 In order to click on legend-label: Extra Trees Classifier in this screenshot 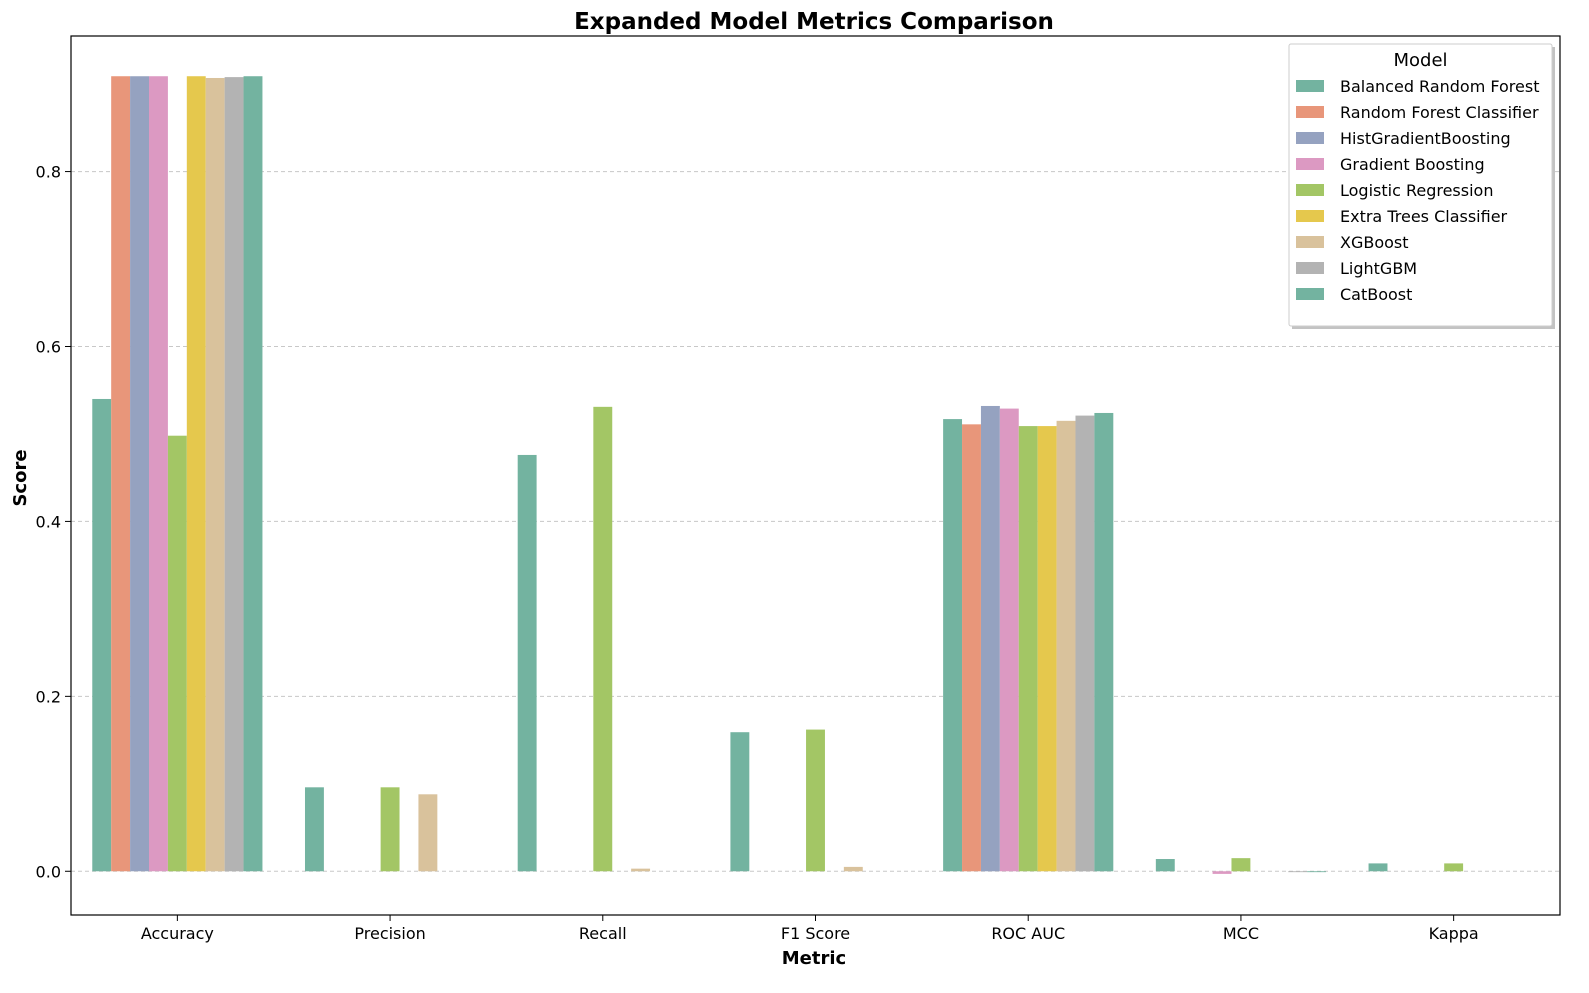, I will do `click(1424, 216)`.